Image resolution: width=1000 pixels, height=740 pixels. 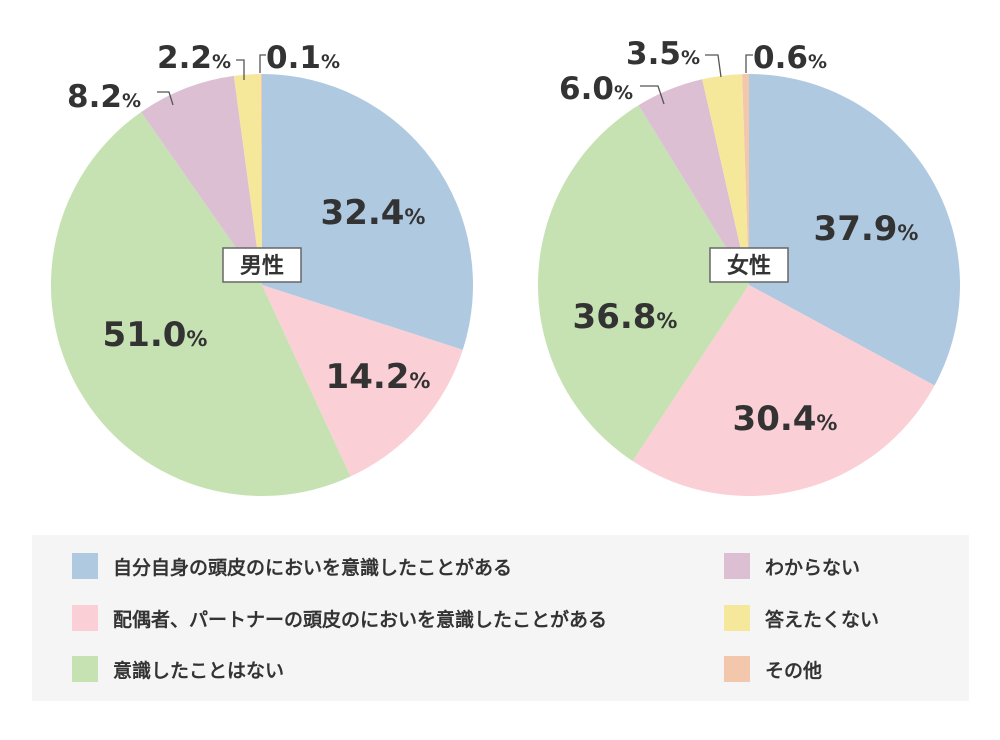 I want to click on legend-item-self-noticed: 自分自身の頭皮のにおいを意識したことがある, so click(x=292, y=566).